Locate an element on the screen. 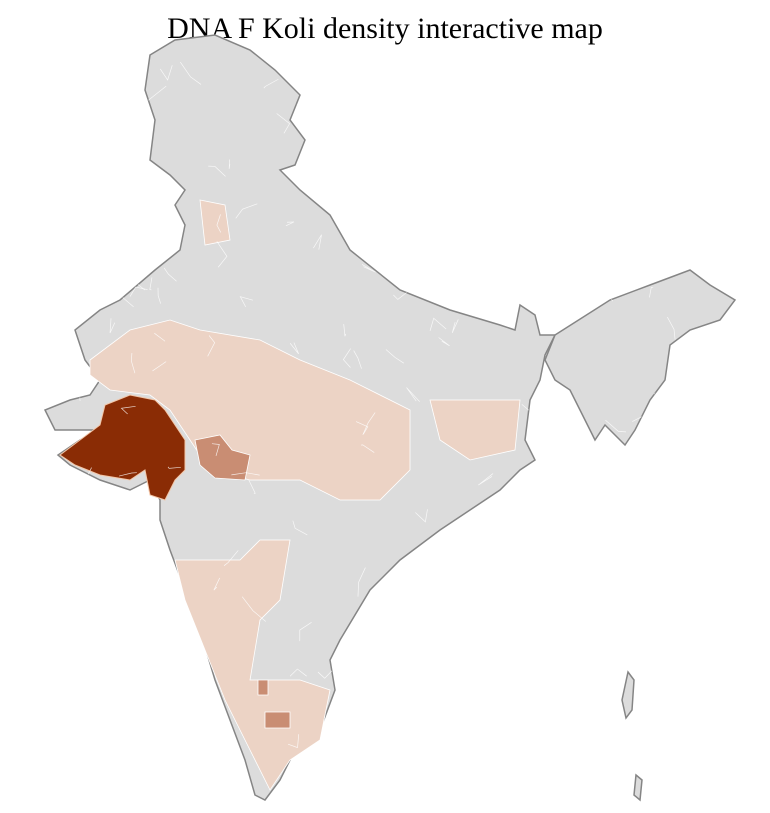 This screenshot has height=813, width=770. high-density-regions is located at coordinates (122, 447).